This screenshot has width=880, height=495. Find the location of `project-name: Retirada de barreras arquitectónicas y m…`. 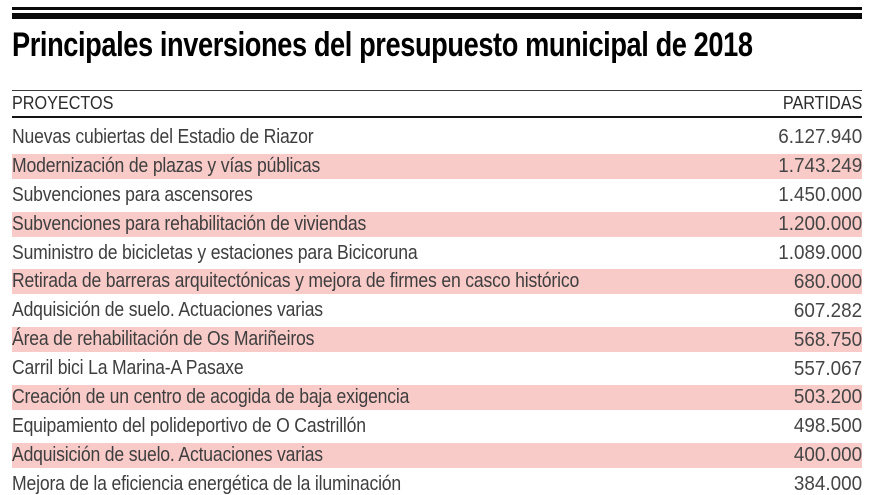

project-name: Retirada de barreras arquitectónicas y m… is located at coordinates (296, 281).